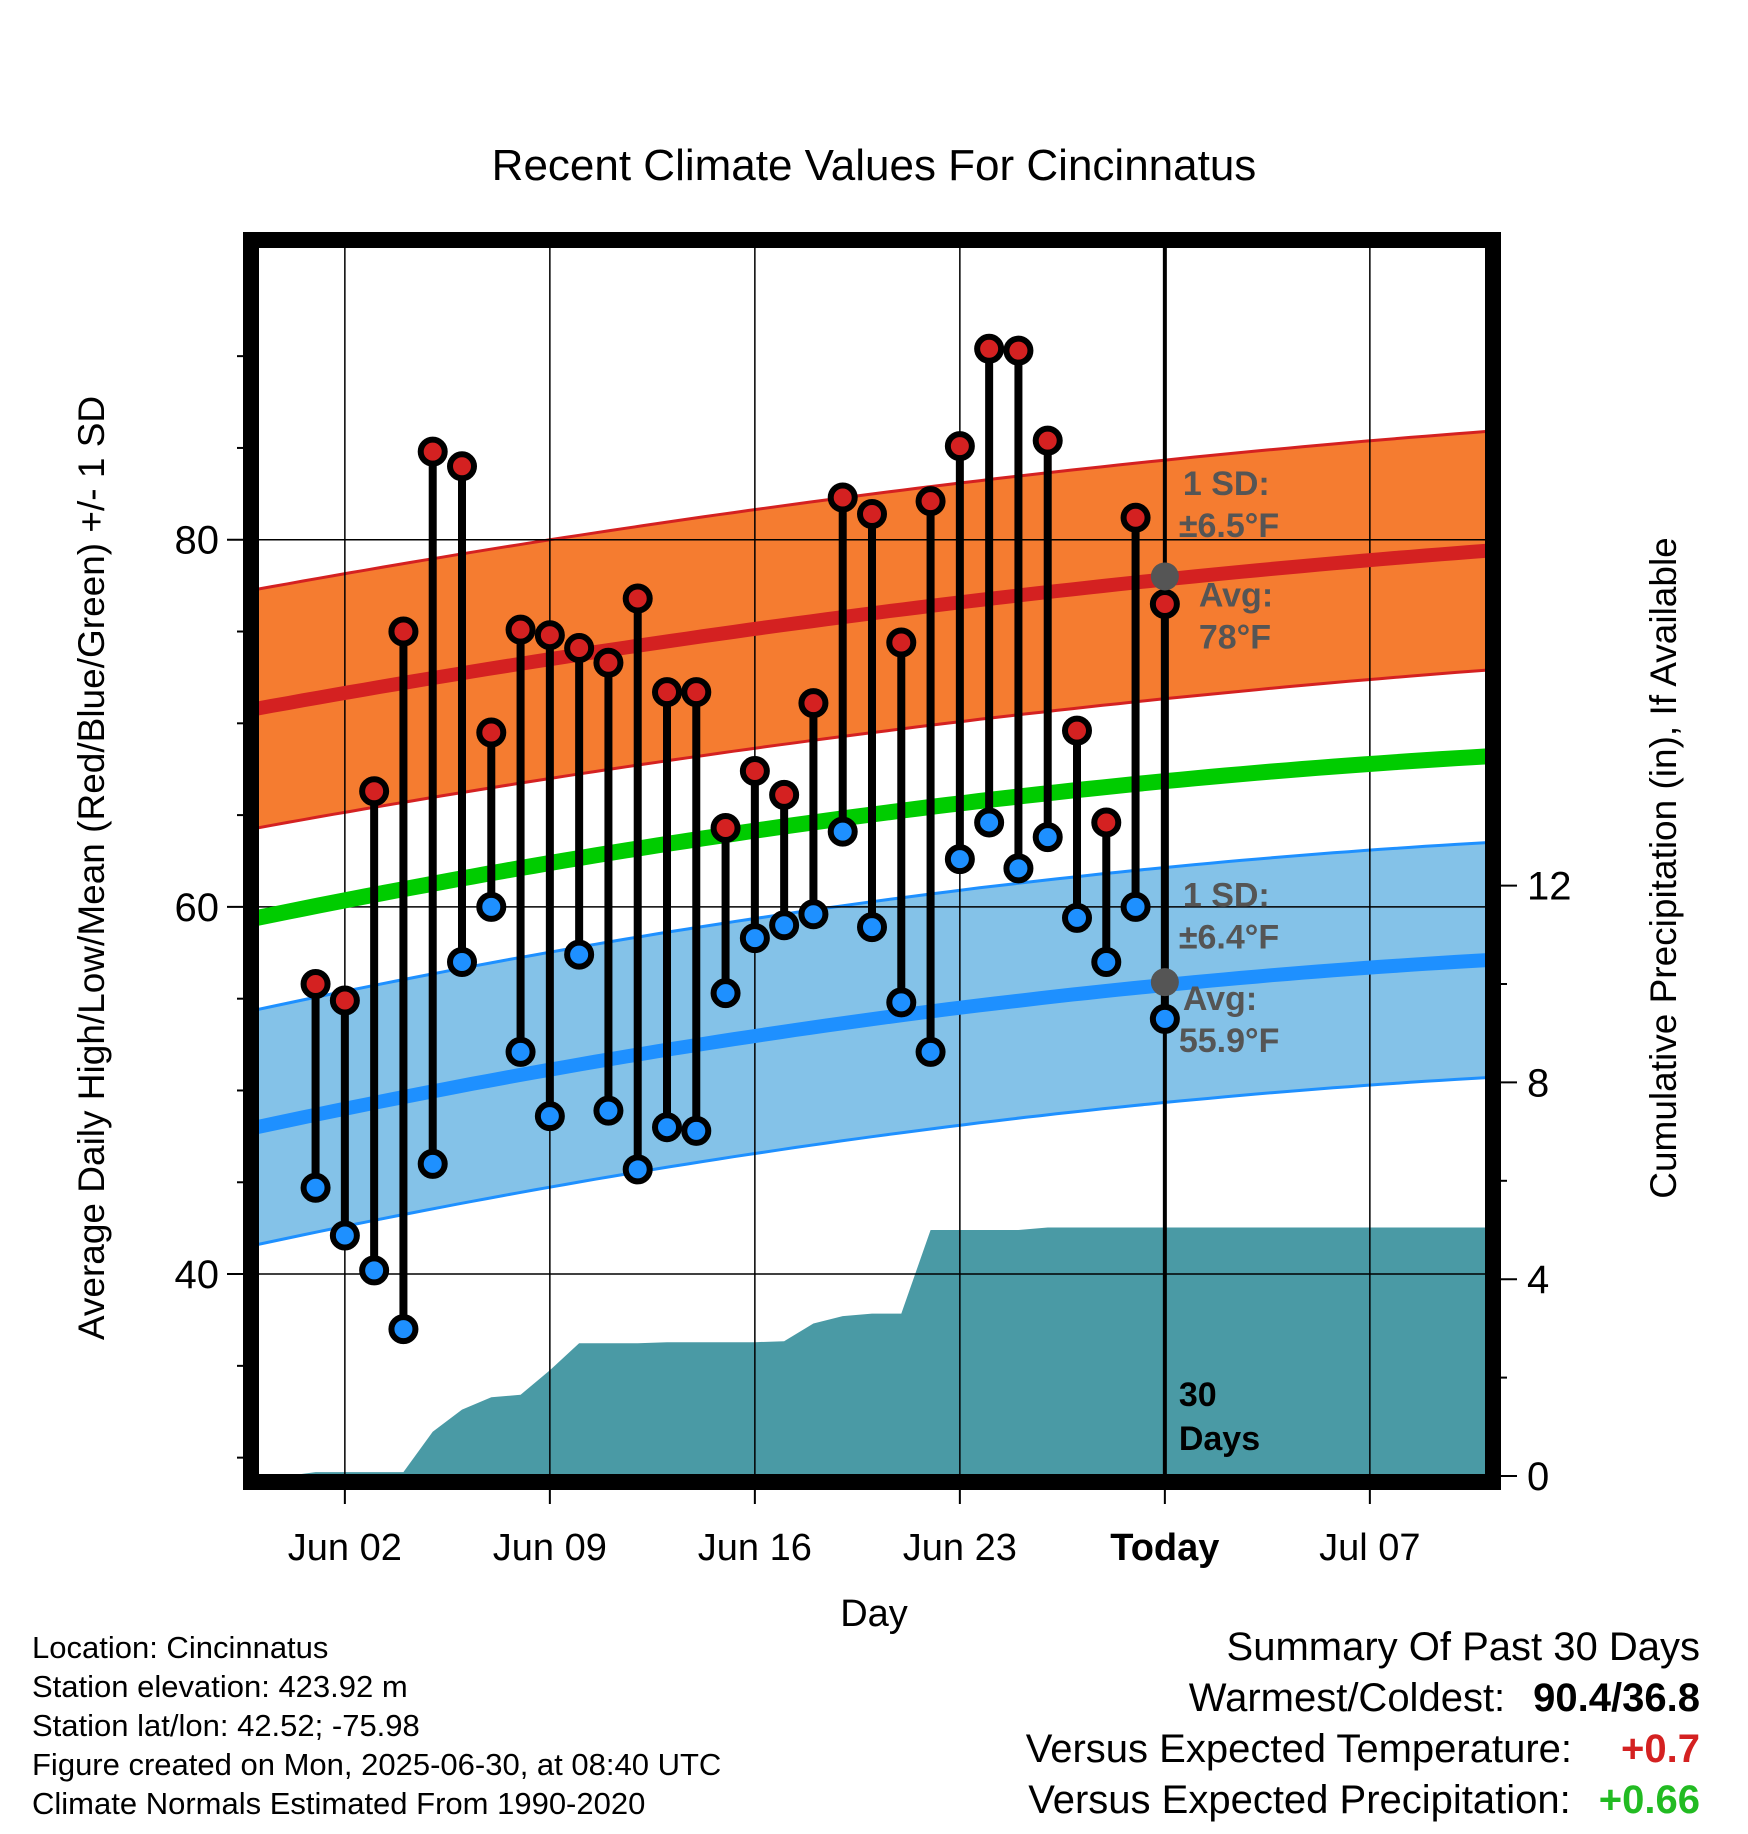 This screenshot has width=1748, height=1834. What do you see at coordinates (1164, 576) in the screenshot?
I see `today-high-normal-marker` at bounding box center [1164, 576].